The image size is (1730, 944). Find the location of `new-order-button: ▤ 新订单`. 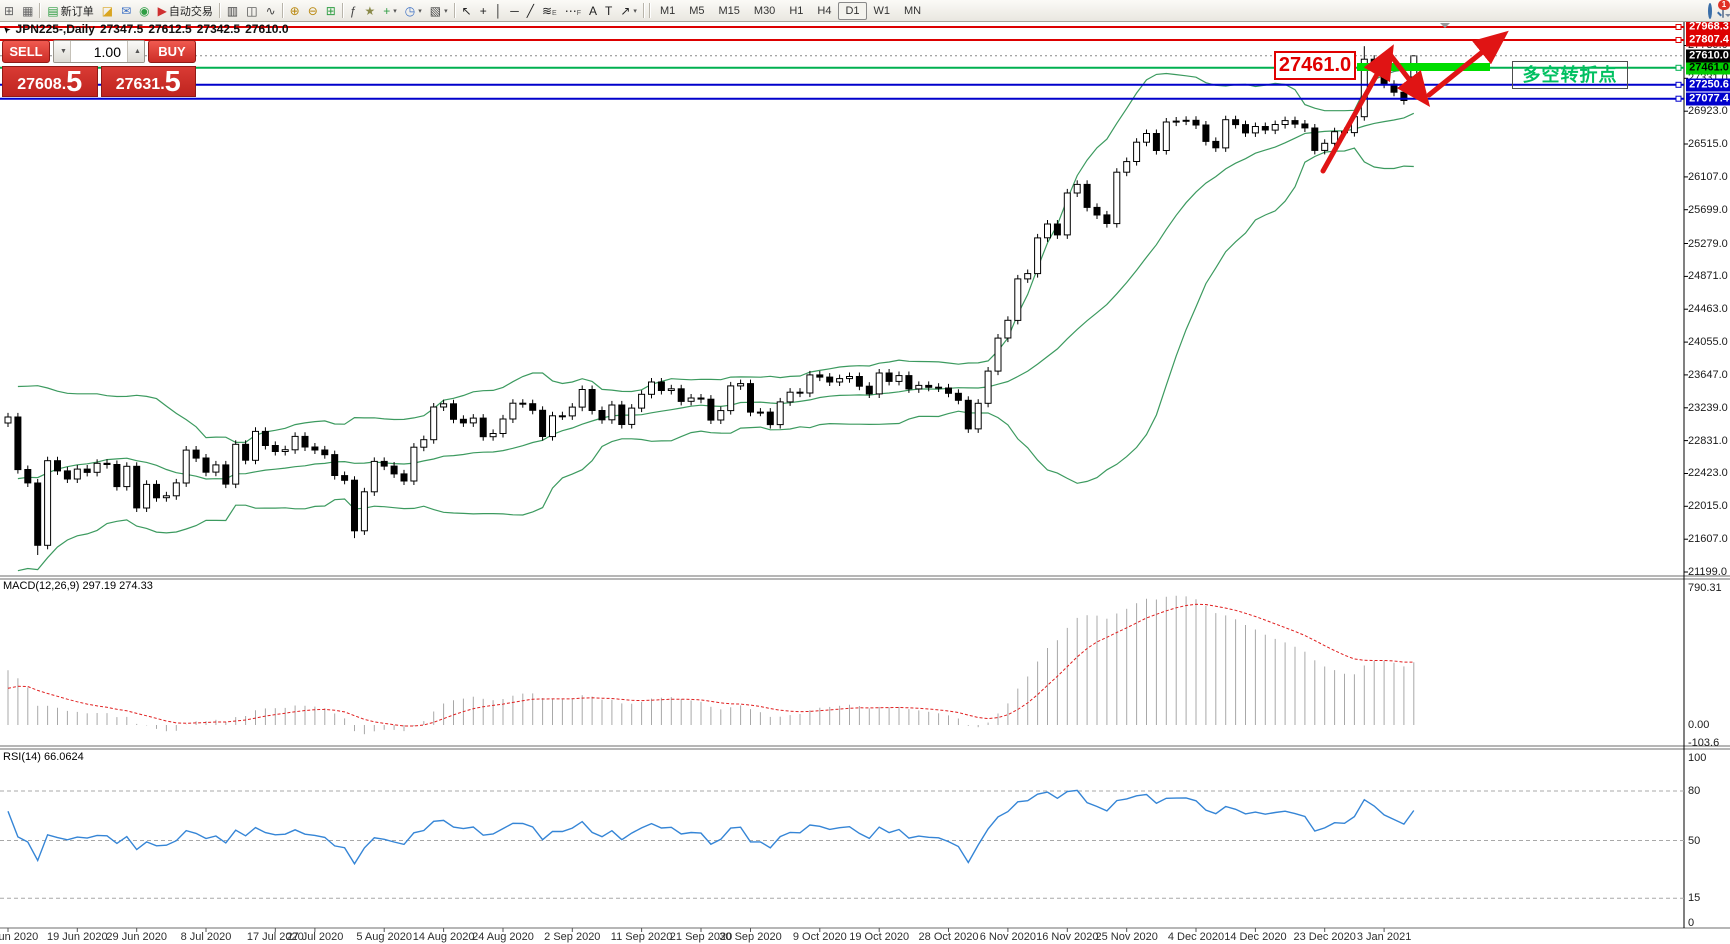

new-order-button: ▤ 新订单 is located at coordinates (70, 11).